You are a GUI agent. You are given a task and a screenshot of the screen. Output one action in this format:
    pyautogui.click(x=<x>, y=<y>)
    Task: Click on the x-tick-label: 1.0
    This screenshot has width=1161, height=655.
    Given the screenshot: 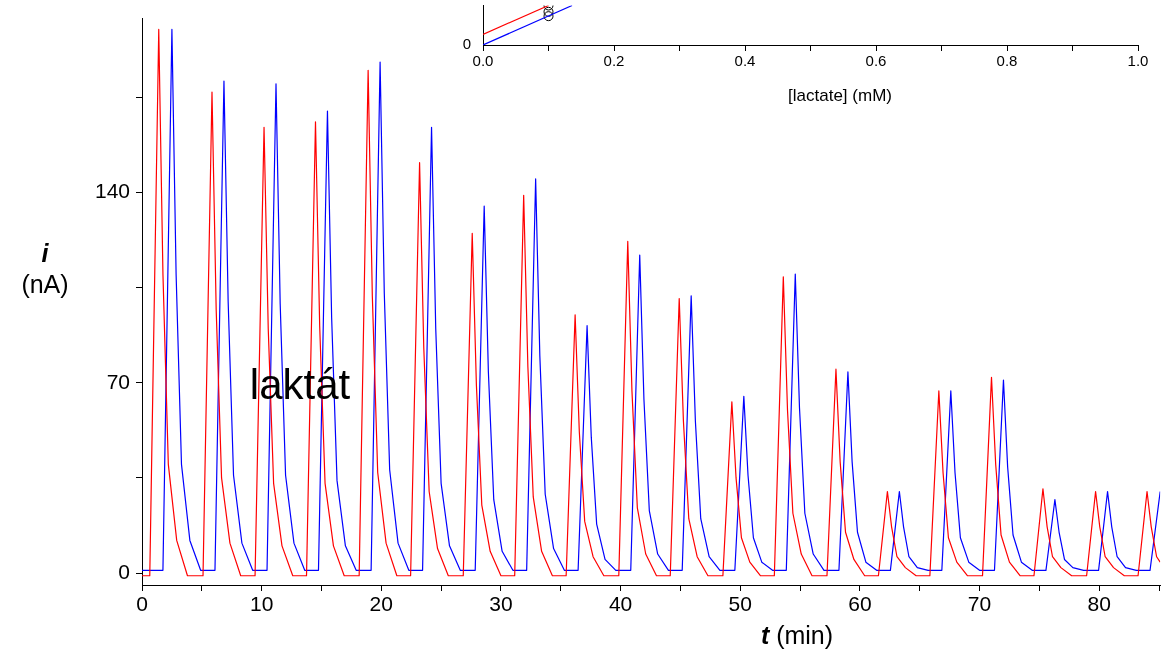 What is the action you would take?
    pyautogui.click(x=1138, y=61)
    